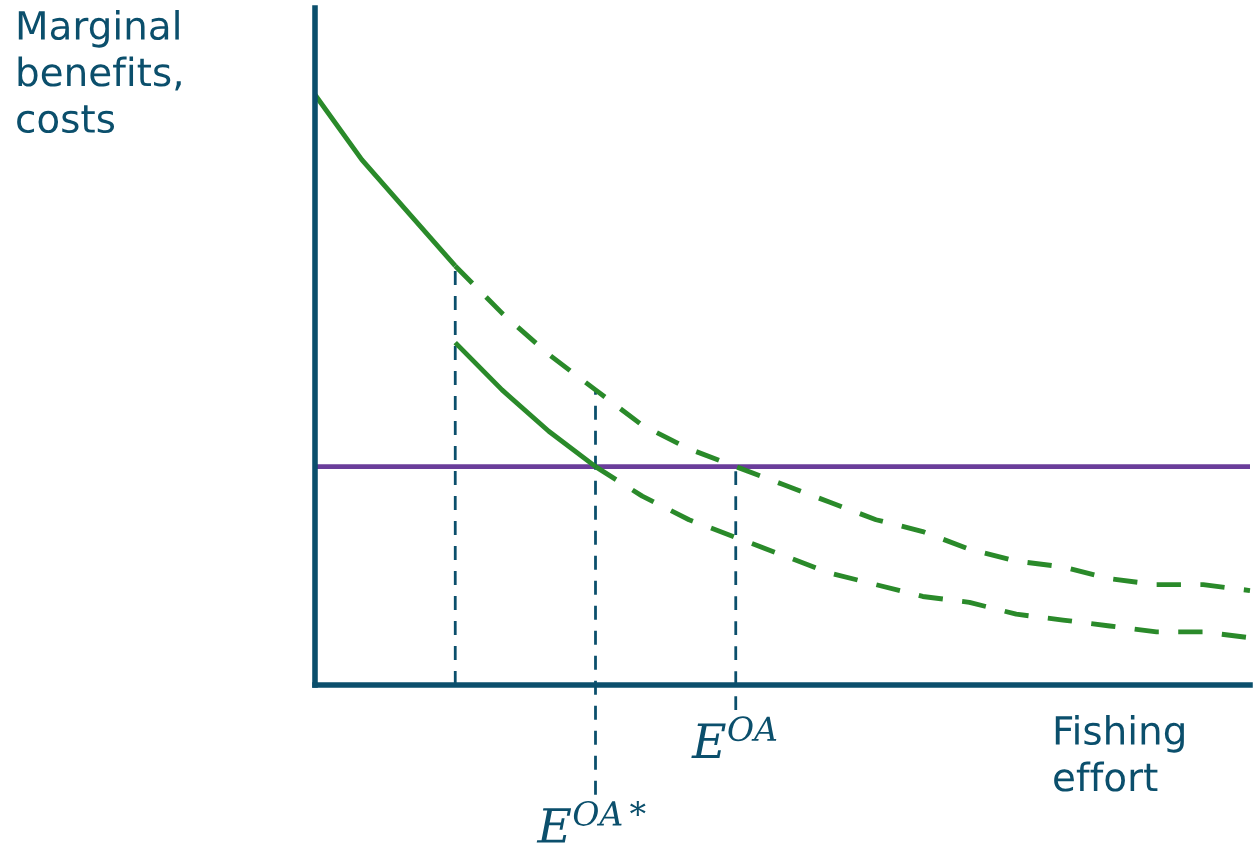  I want to click on text: E$^{OA*}$, so click(591, 821).